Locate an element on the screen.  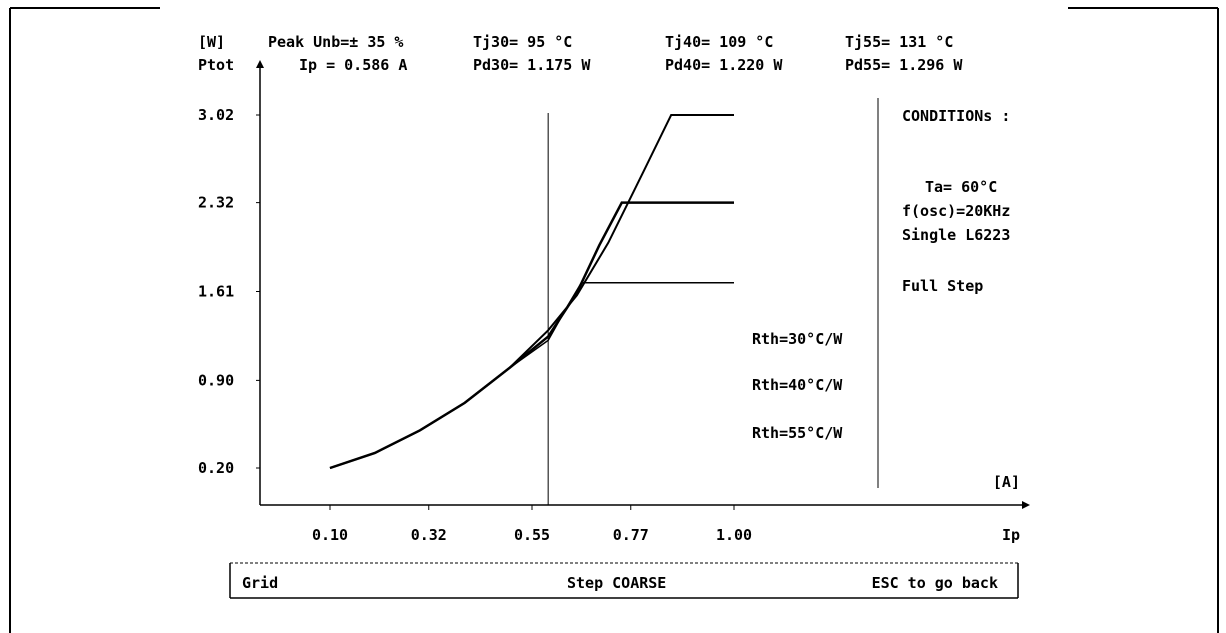
conditions-title: CONDITIONs : is located at coordinates (956, 116).